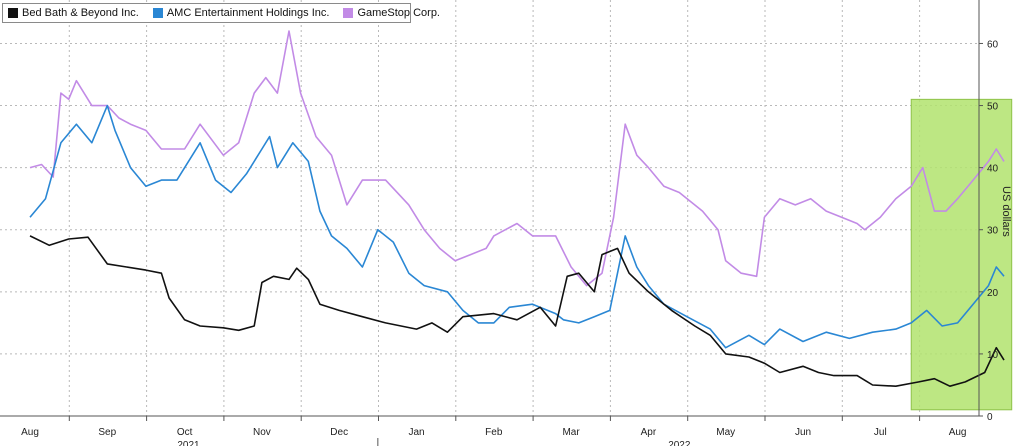 This screenshot has width=1024, height=446. I want to click on x-year-label: 2022, so click(679, 443).